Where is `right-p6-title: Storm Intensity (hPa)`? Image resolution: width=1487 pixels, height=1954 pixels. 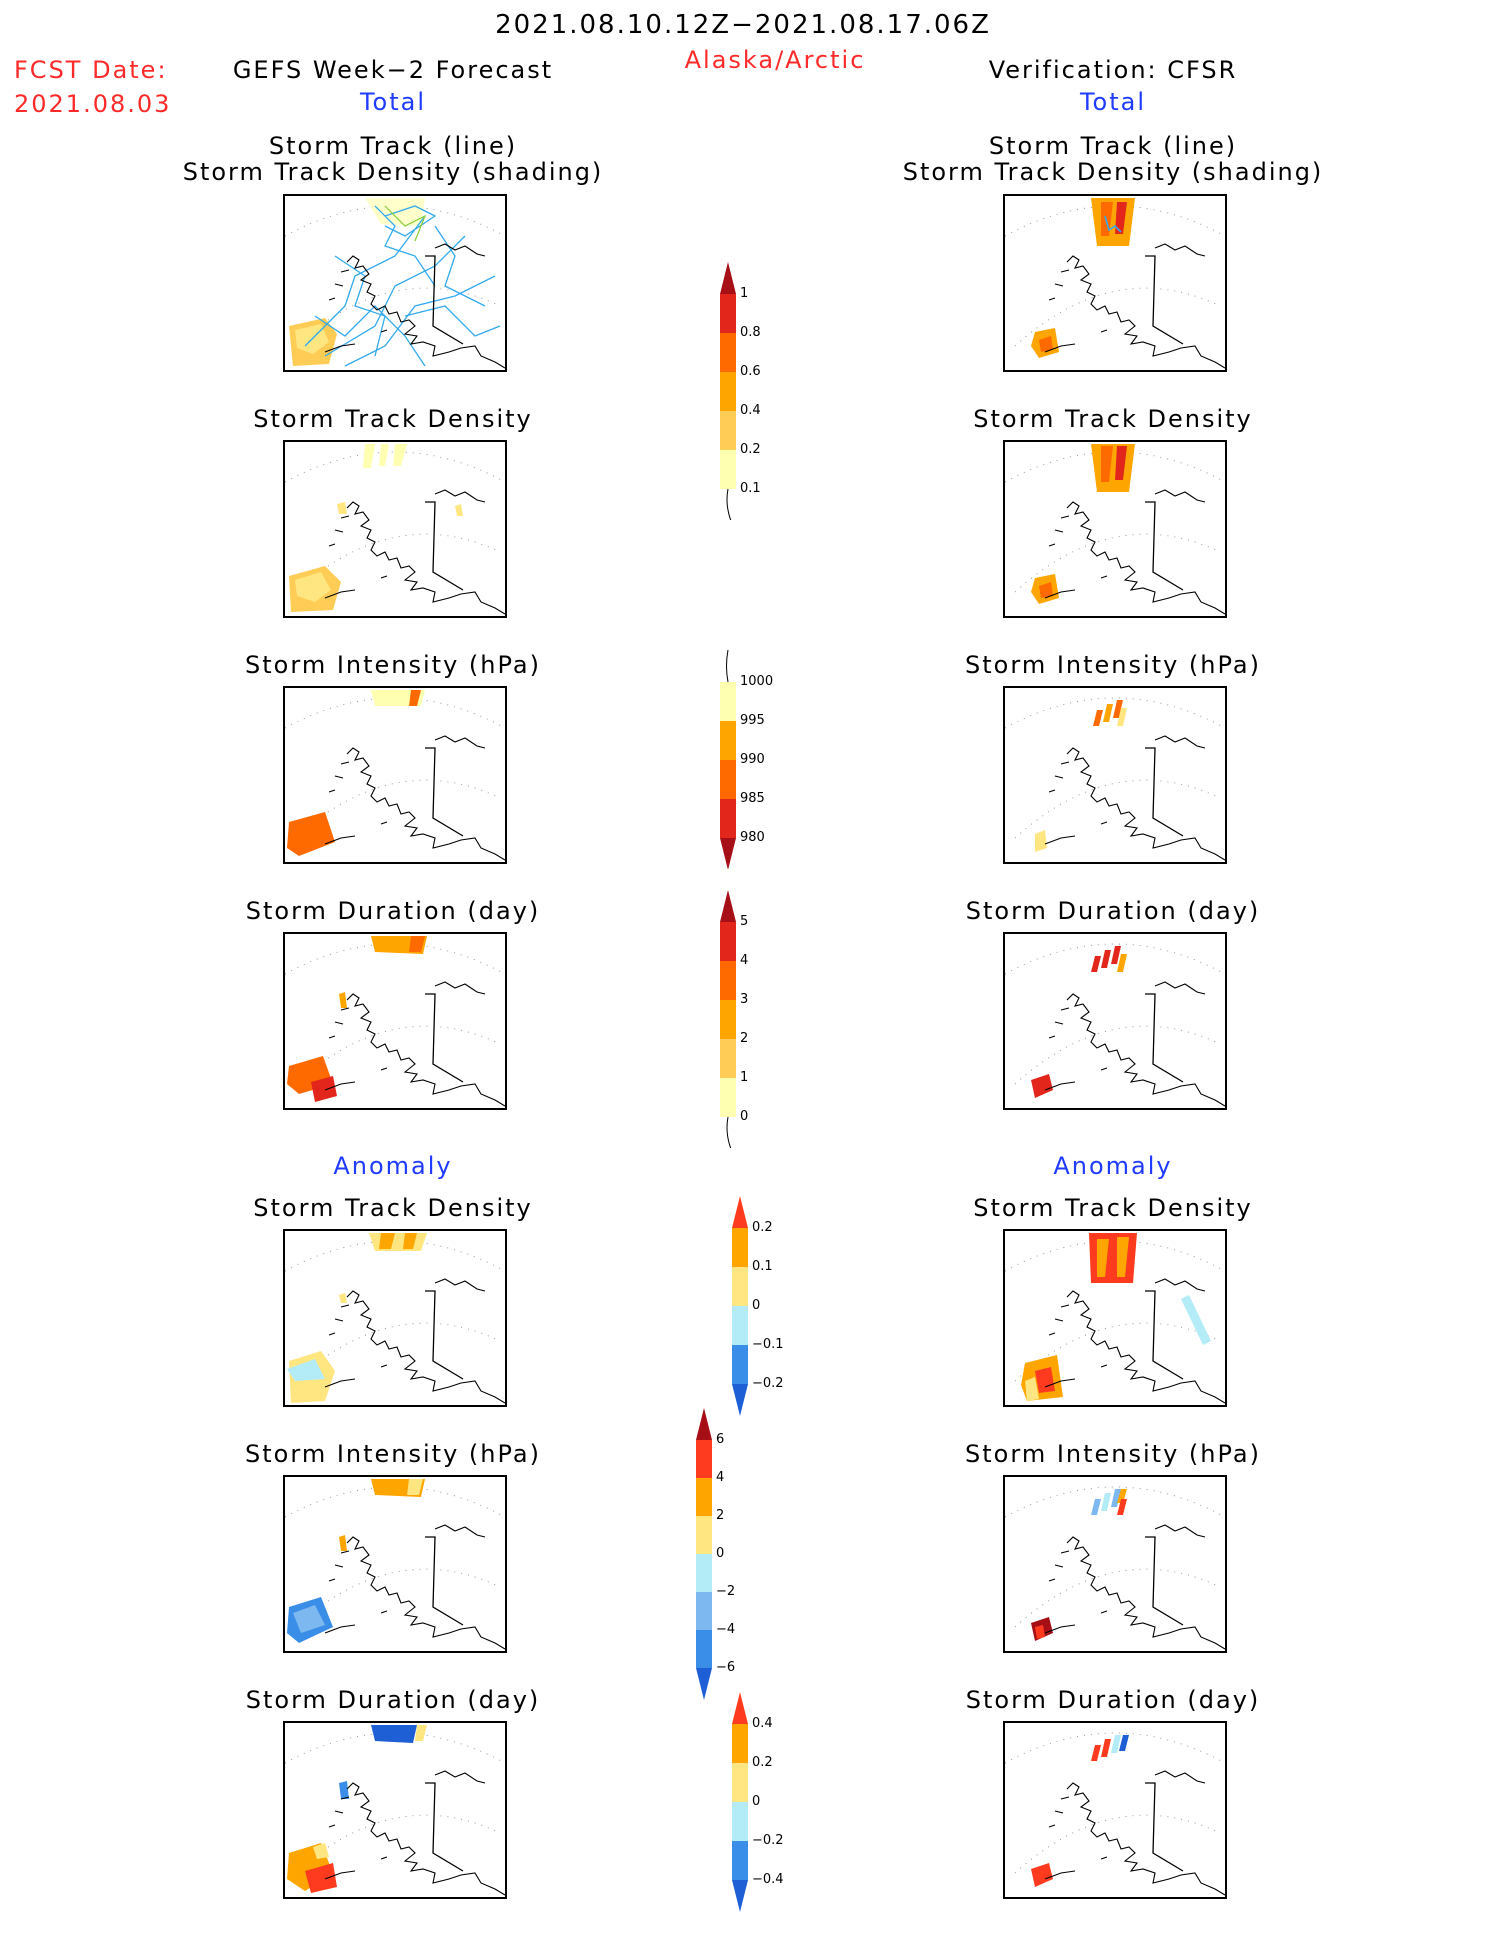 right-p6-title: Storm Intensity (hPa) is located at coordinates (1113, 1454).